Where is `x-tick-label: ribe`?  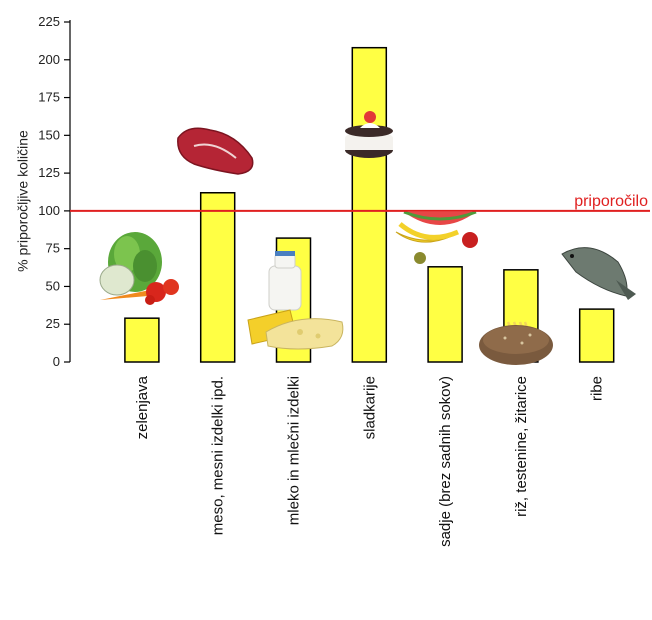 x-tick-label: ribe is located at coordinates (597, 388).